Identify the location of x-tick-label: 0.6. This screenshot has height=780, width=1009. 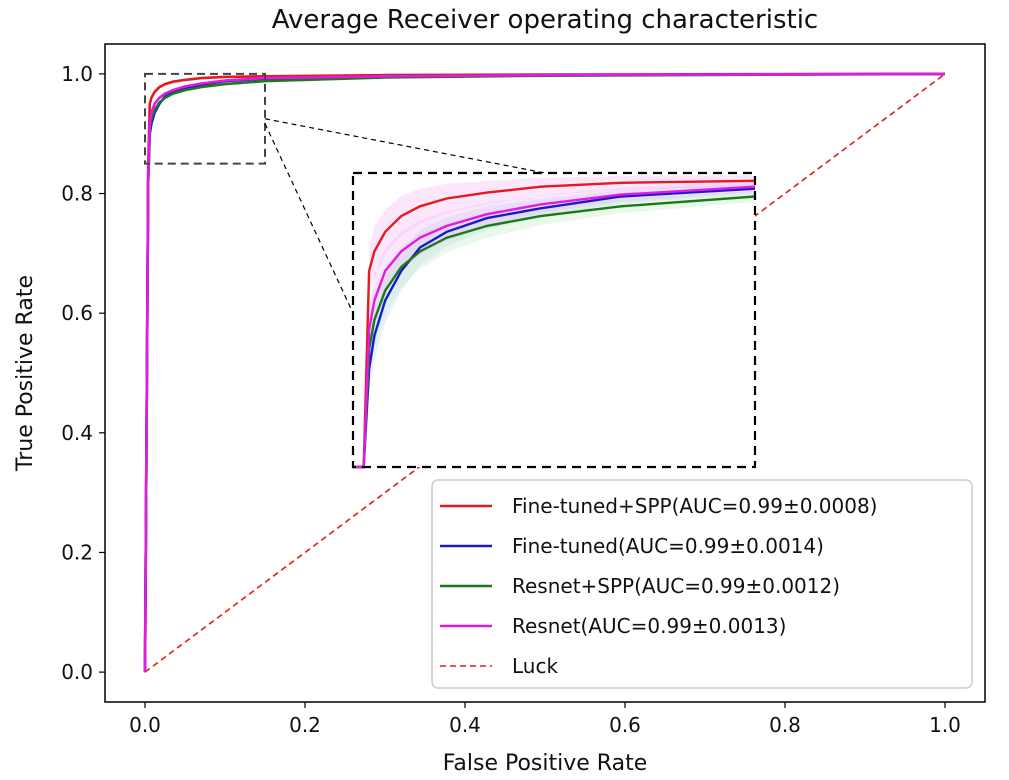
(625, 725).